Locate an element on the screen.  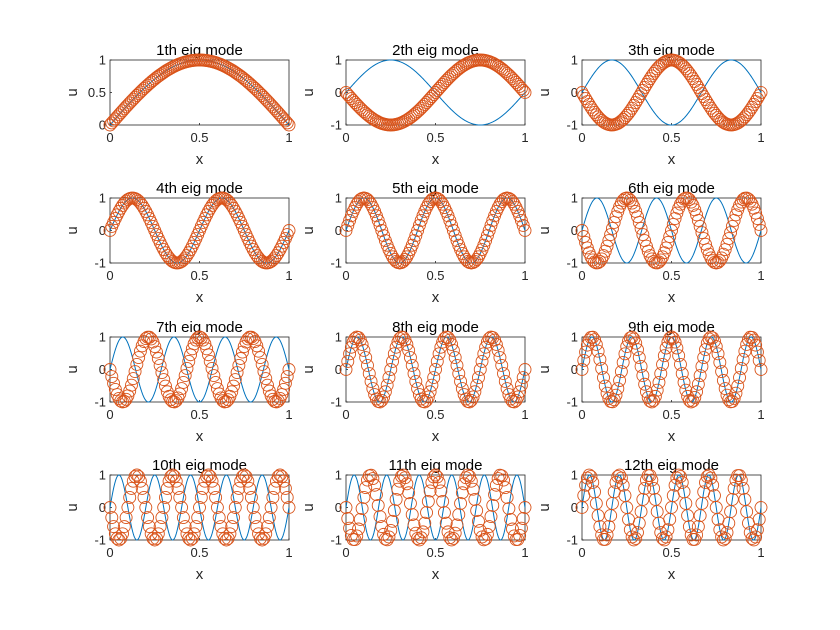
series-line is located at coordinates (671, 507).